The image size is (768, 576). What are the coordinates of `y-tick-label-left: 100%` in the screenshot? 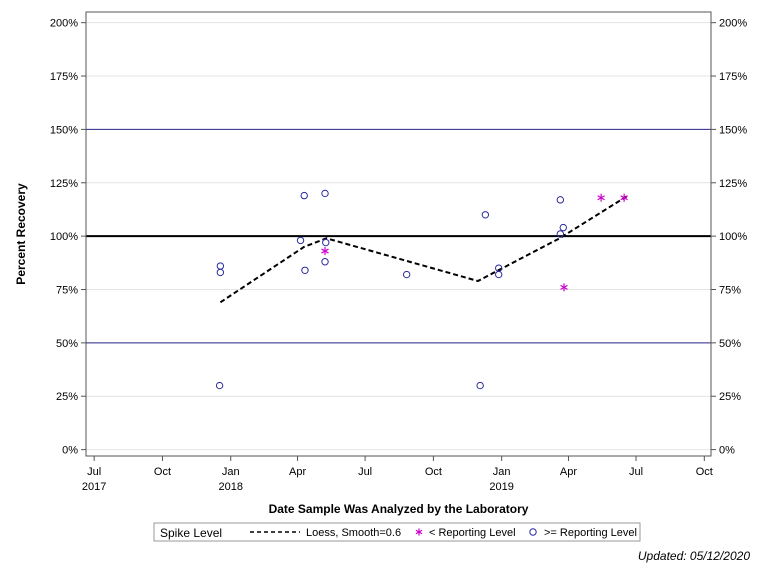 It's located at (64, 237).